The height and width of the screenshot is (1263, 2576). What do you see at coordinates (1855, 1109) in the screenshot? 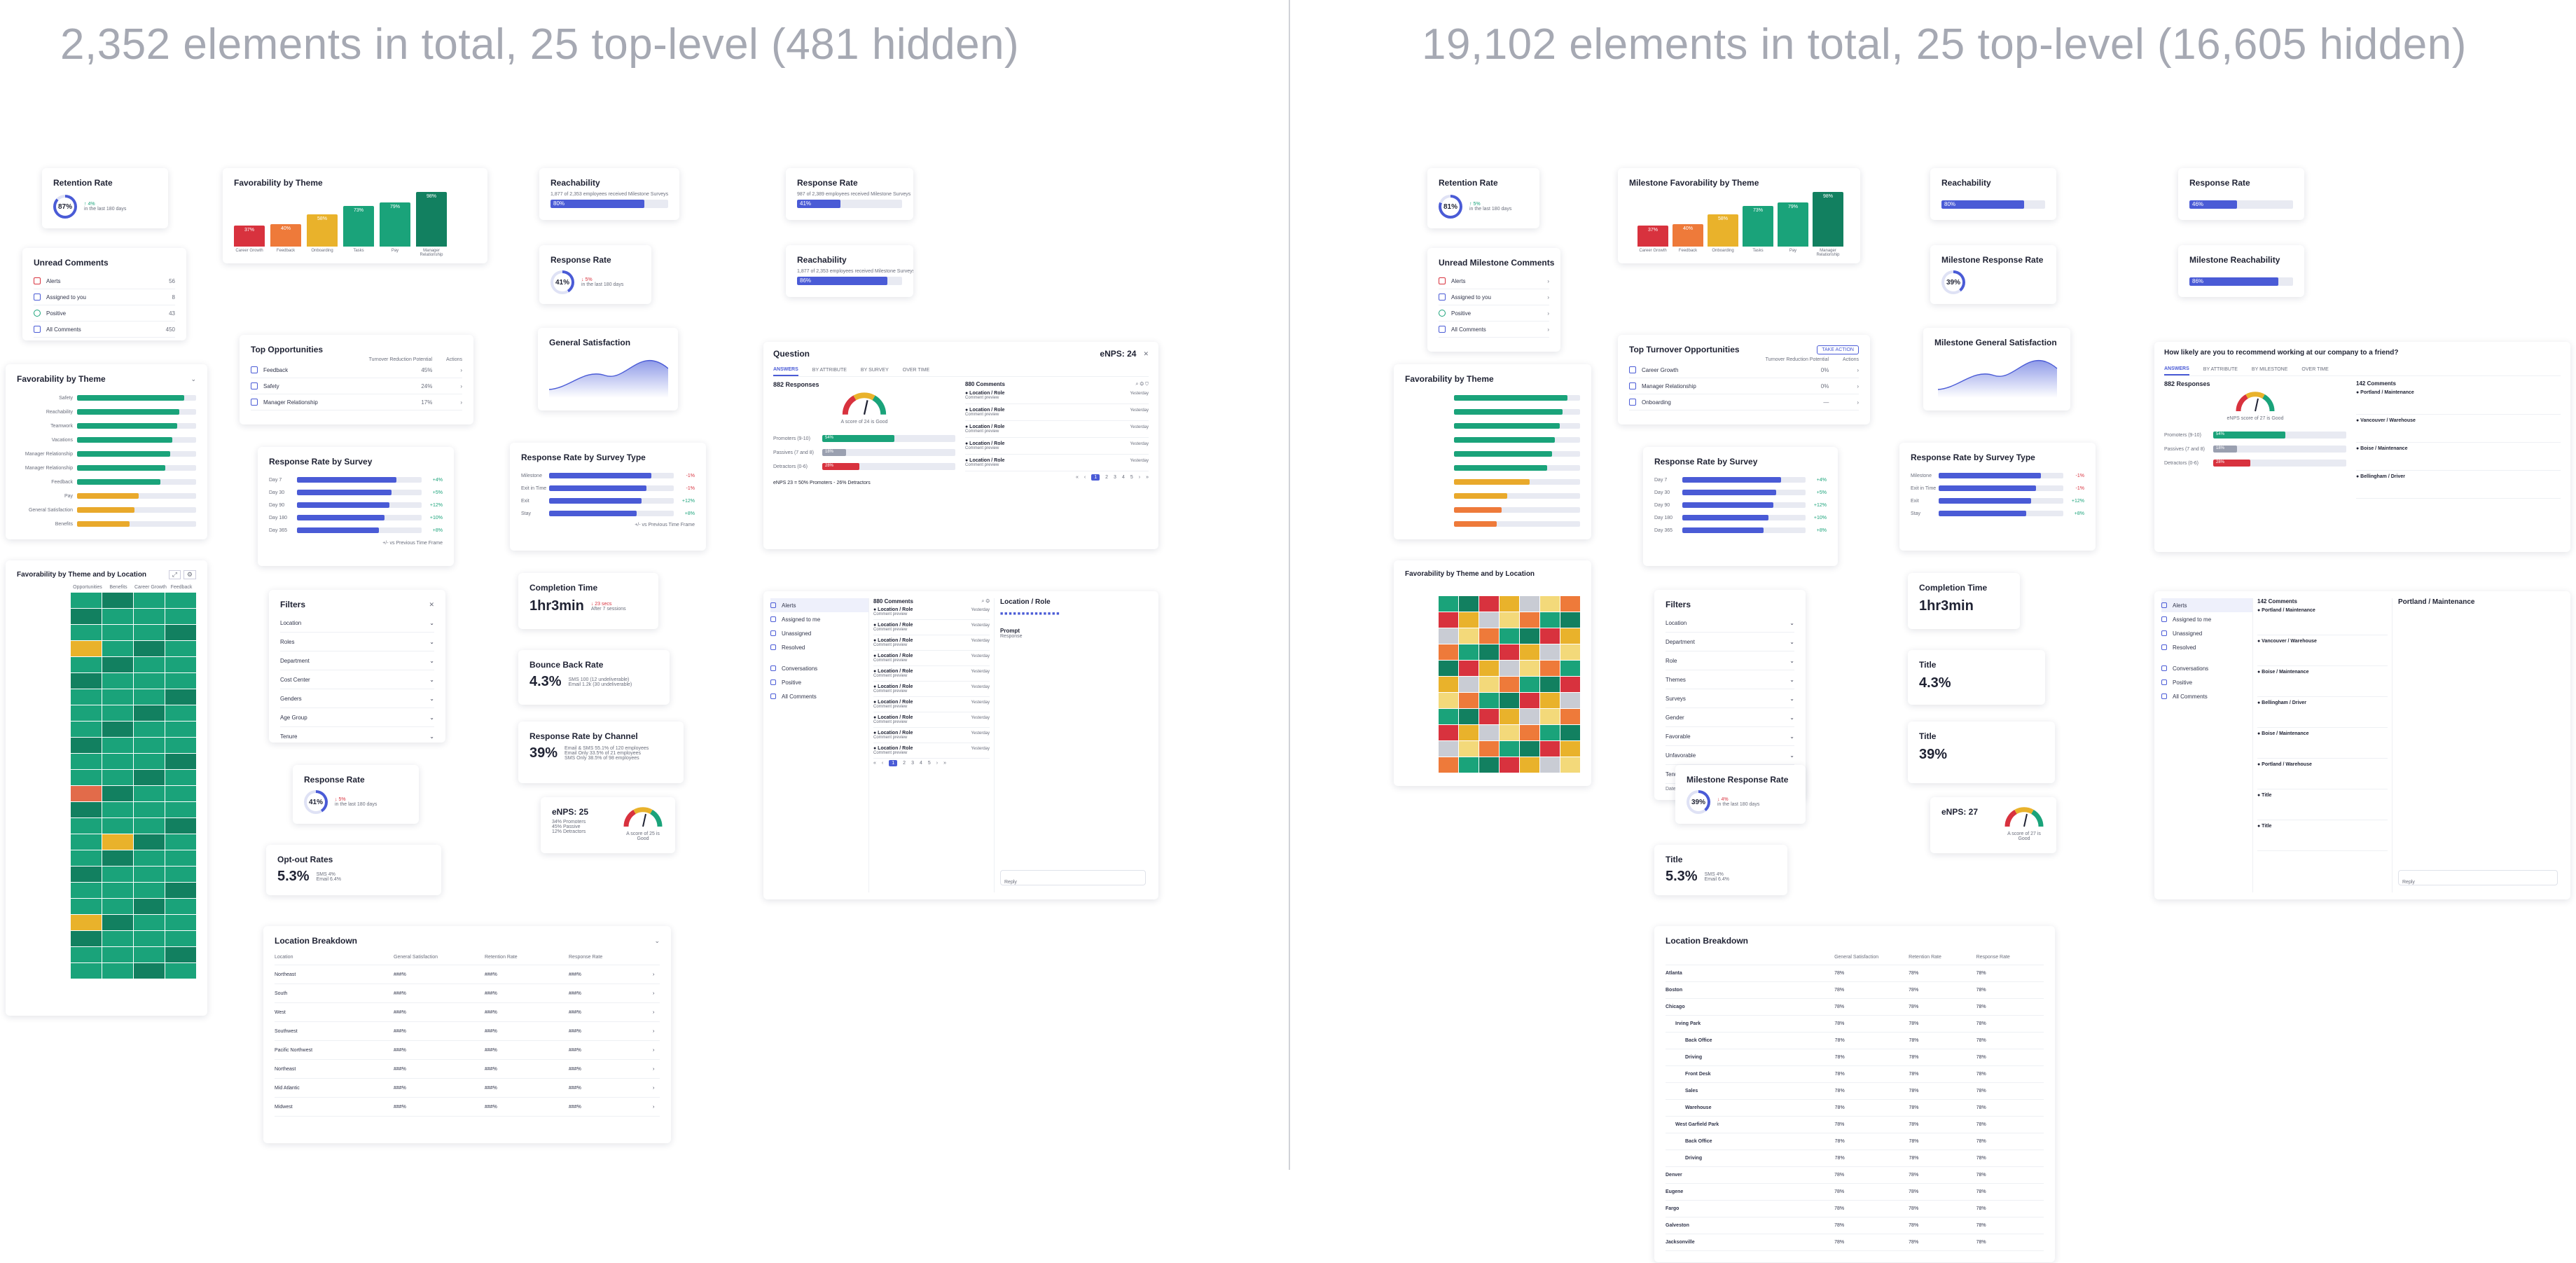
I see `breakdown-row: Warehouse 78% 78% 78%` at bounding box center [1855, 1109].